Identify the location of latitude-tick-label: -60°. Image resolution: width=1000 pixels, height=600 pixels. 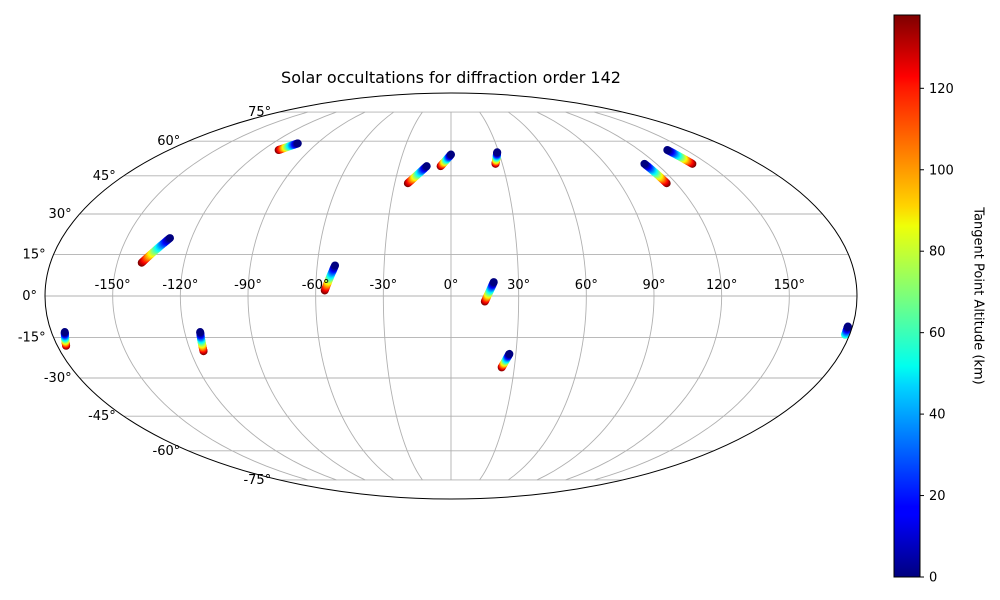
(167, 451).